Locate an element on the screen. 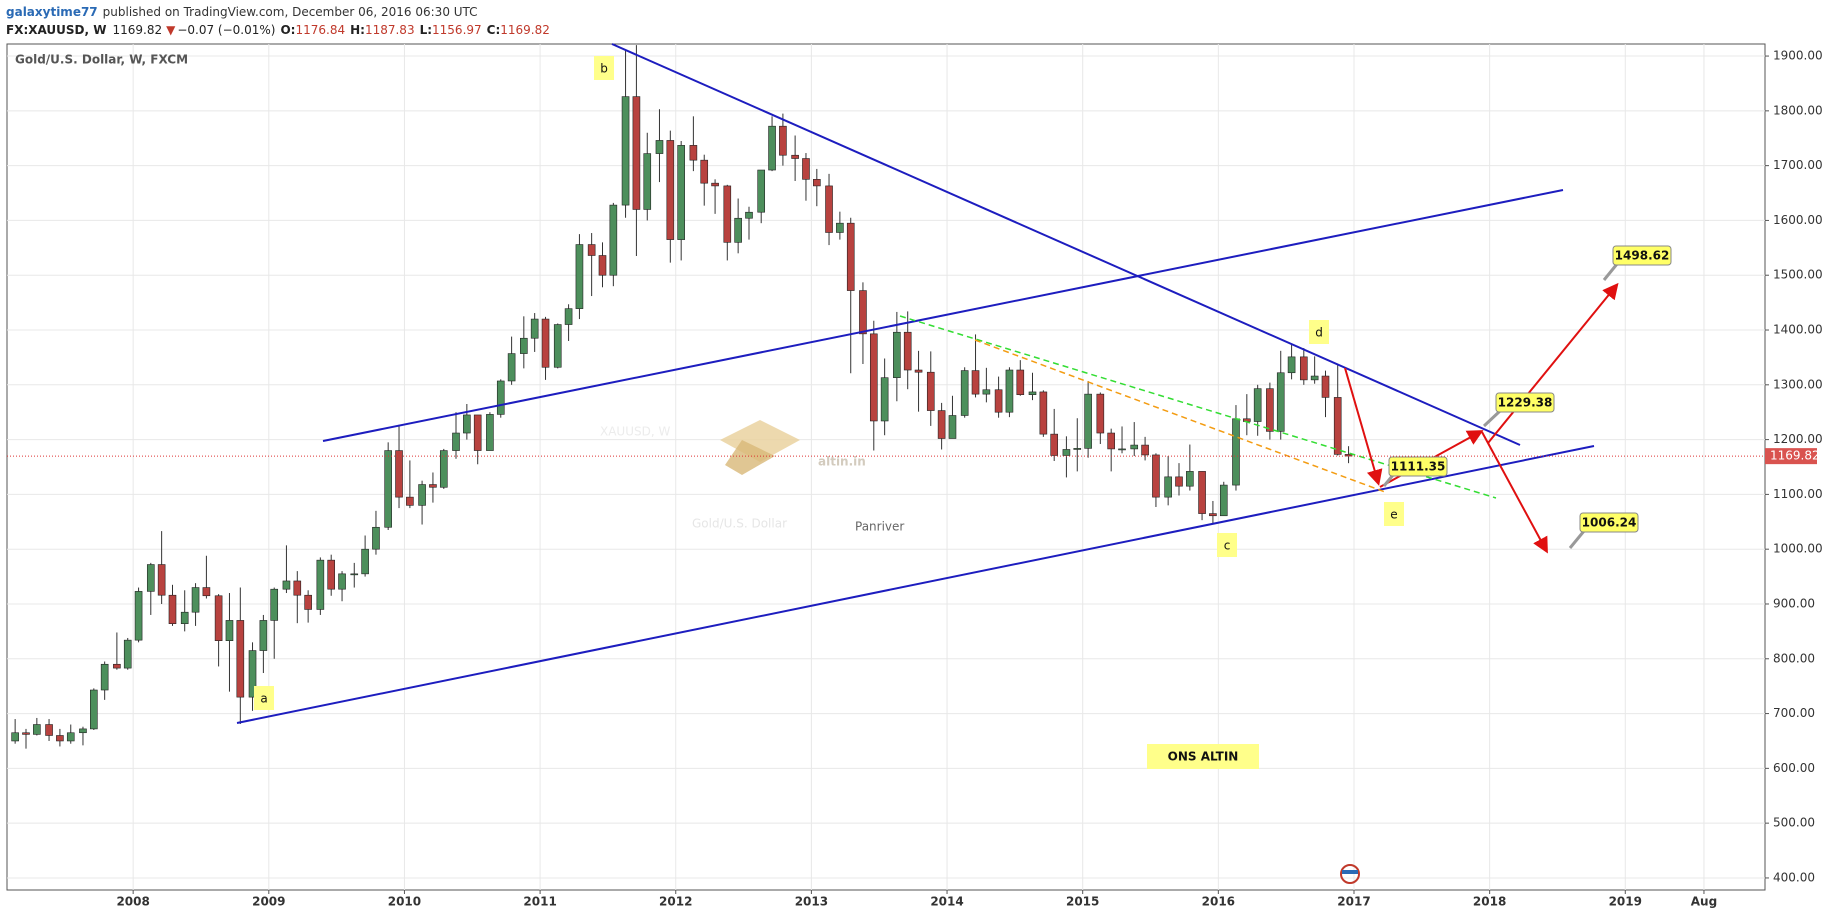 The width and height of the screenshot is (1824, 915). y-tick-label: 1700.00 is located at coordinates (1798, 165).